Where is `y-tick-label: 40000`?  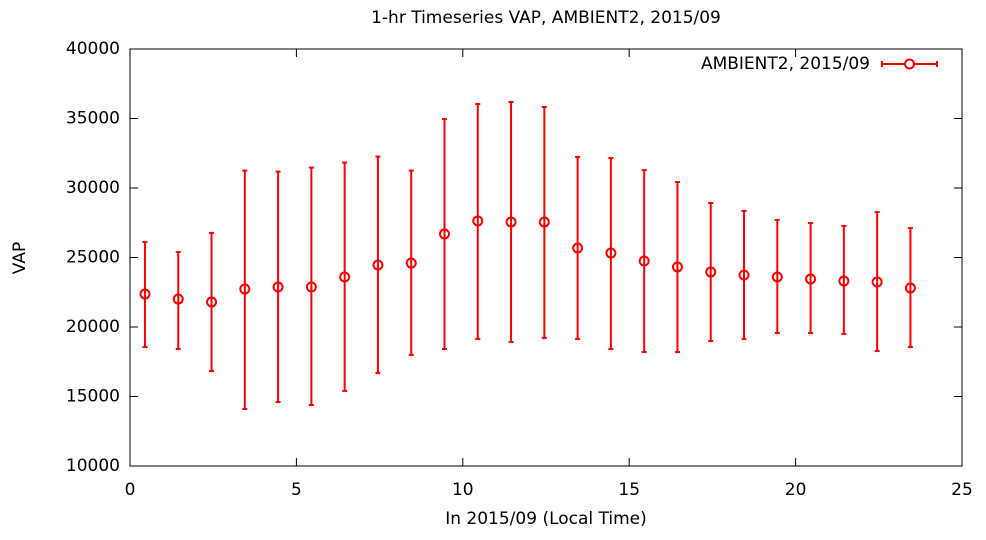
y-tick-label: 40000 is located at coordinates (93, 49).